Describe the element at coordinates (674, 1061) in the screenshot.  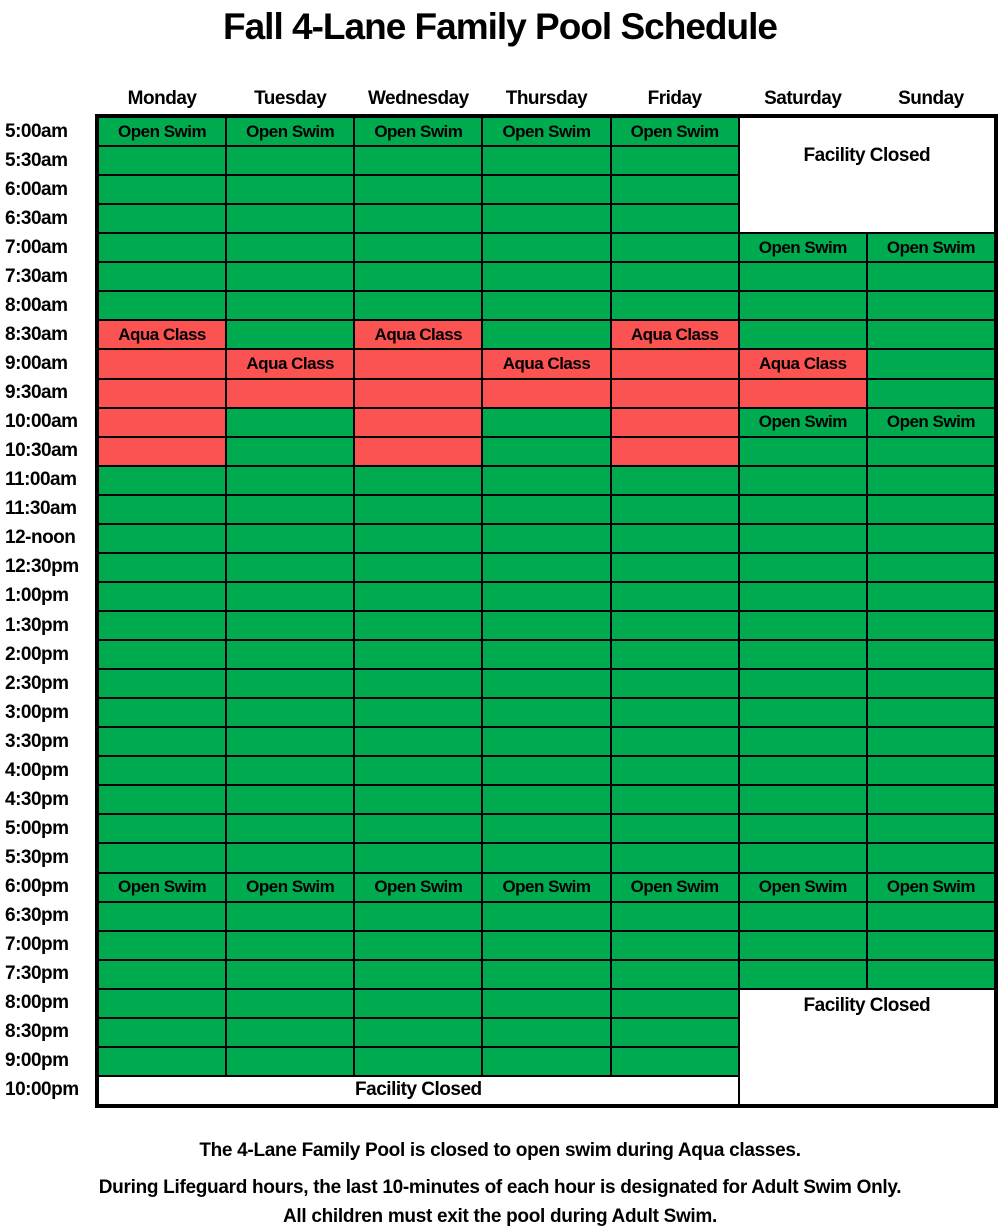
I see `cell-friday-9:00pm` at that location.